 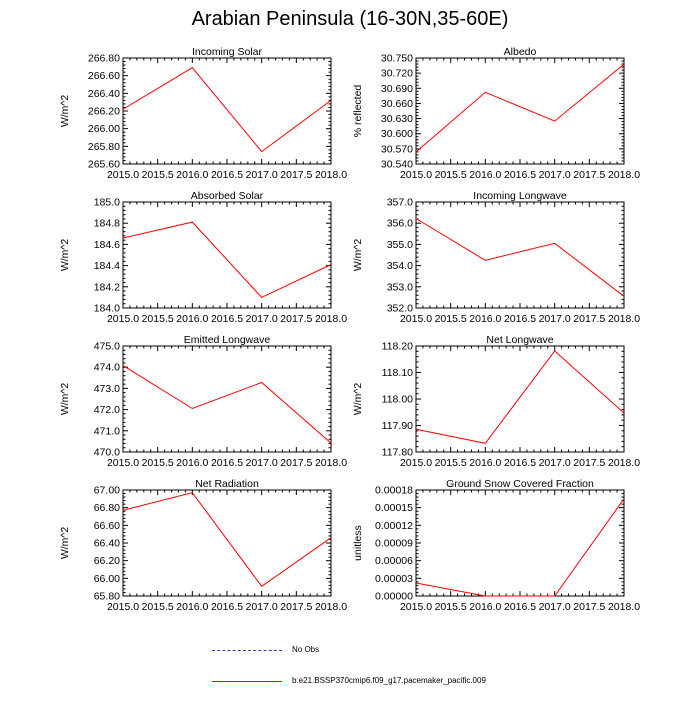 What do you see at coordinates (400, 245) in the screenshot?
I see `y-tick-label: 355.0` at bounding box center [400, 245].